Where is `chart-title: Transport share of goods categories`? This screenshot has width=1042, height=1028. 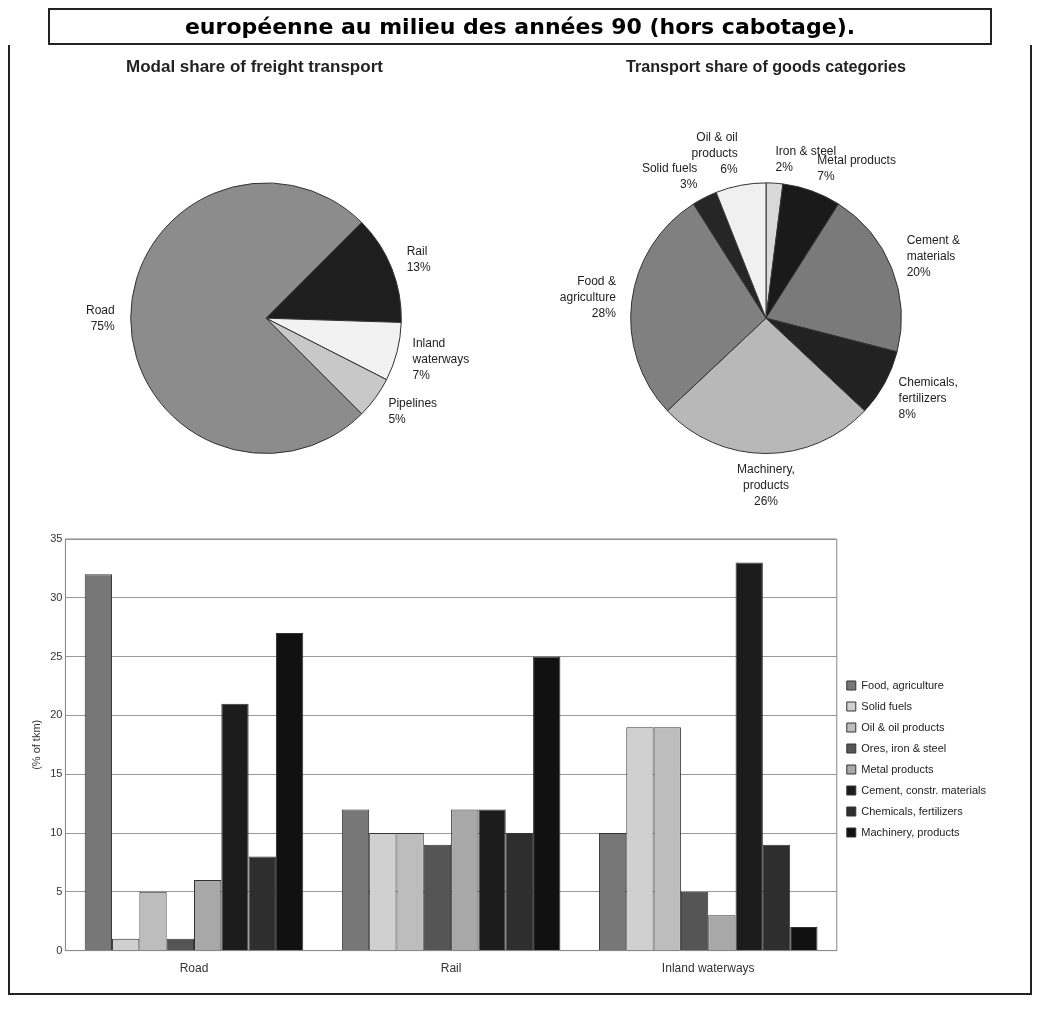
chart-title: Transport share of goods categories is located at coordinates (766, 66).